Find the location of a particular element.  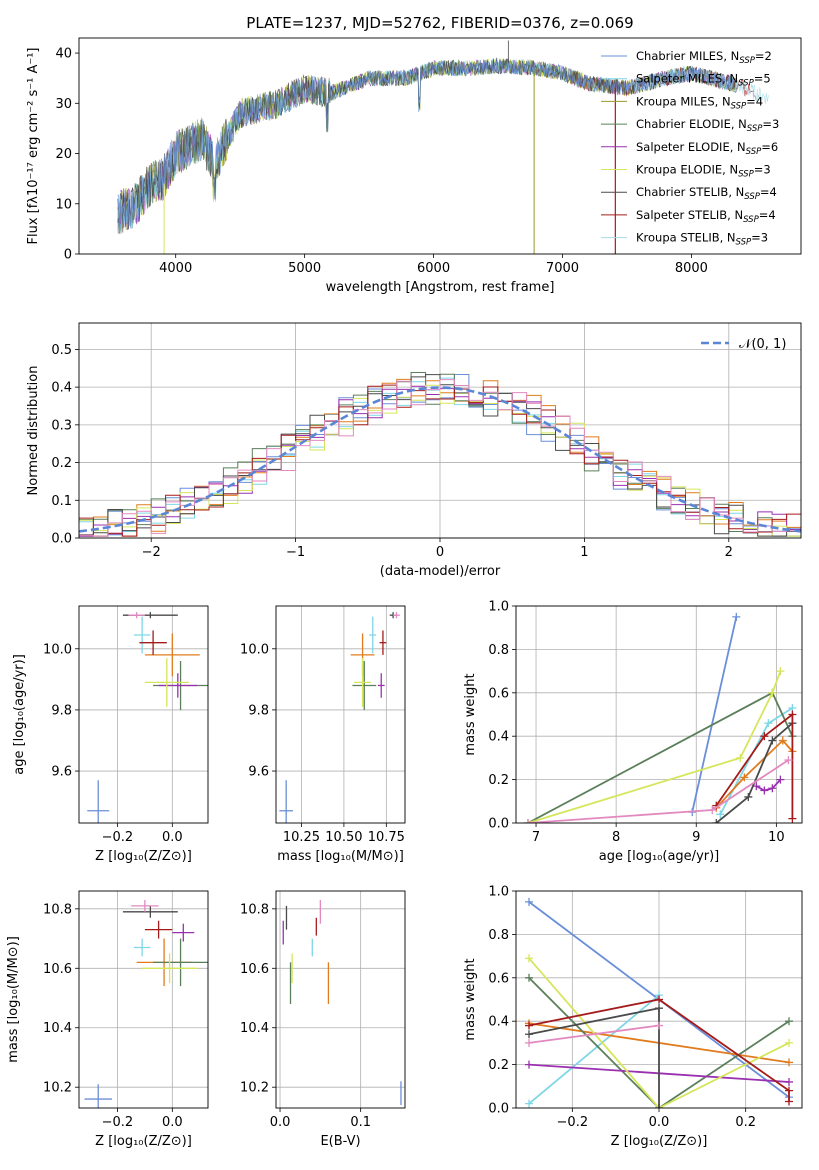

x-tick-label: 4000 is located at coordinates (175, 268).